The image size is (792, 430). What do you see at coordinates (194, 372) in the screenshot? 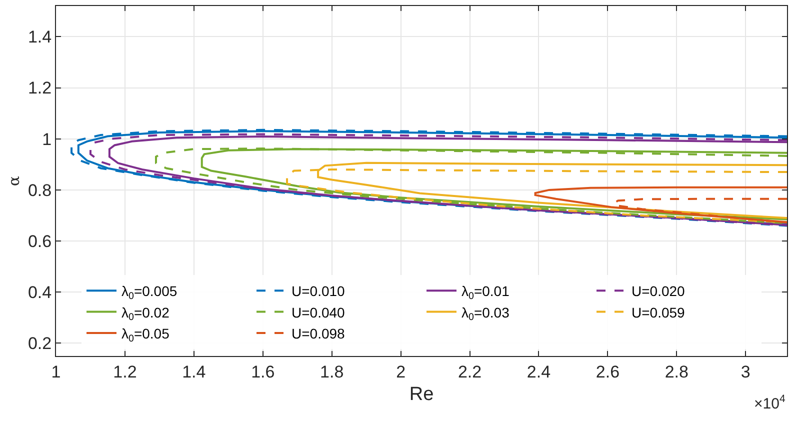
I see `x-tick-label: 1.4` at bounding box center [194, 372].